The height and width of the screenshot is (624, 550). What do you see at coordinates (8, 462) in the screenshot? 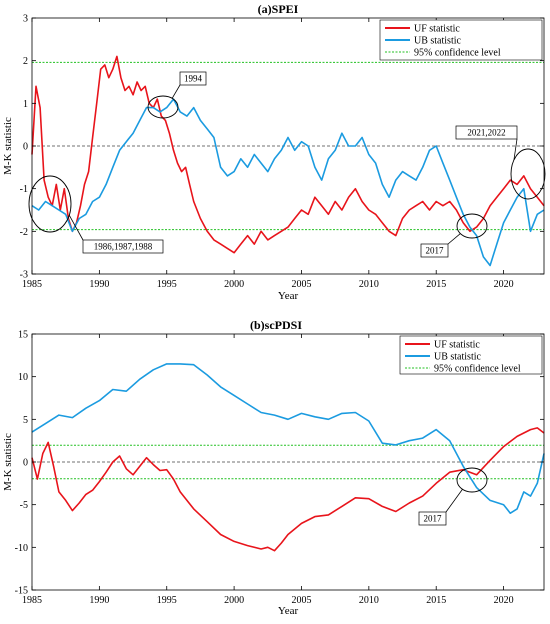
I see `panel-b-y-label: M-K statistic` at bounding box center [8, 462].